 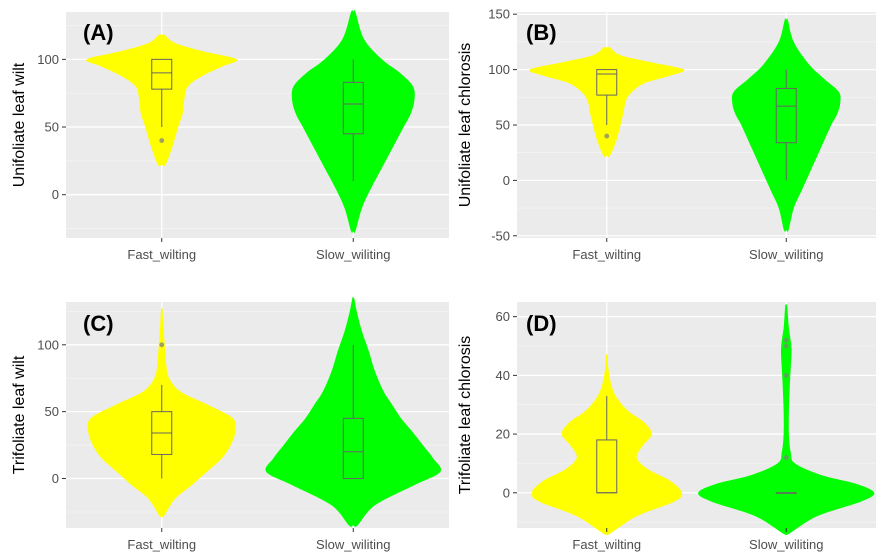 I want to click on y-tick-label: 20, so click(x=503, y=434).